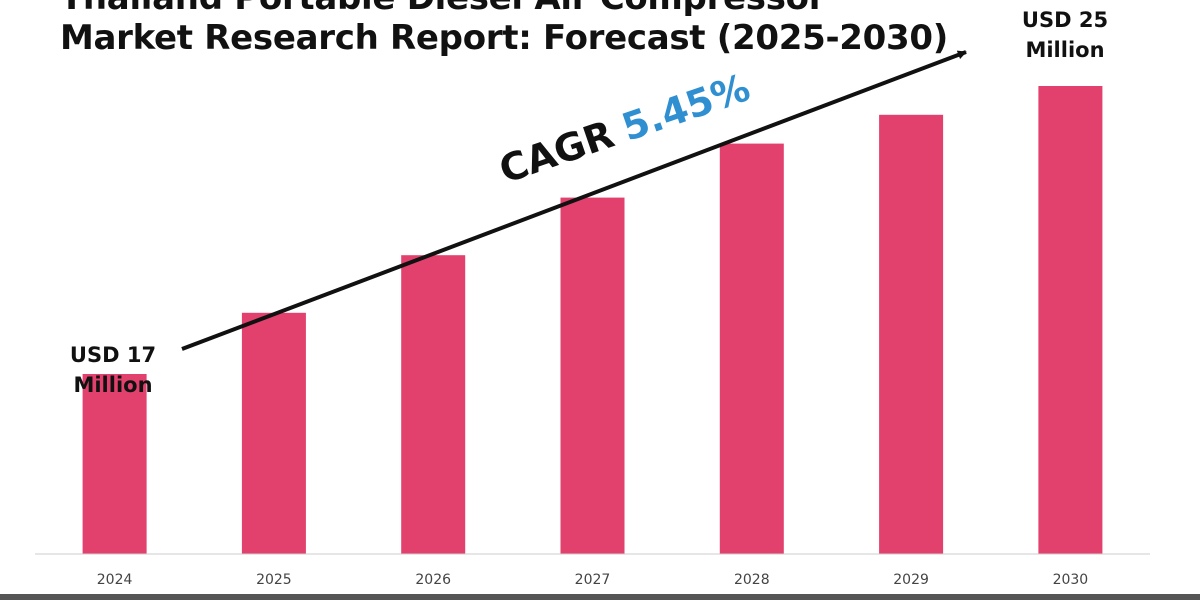 This screenshot has height=600, width=1200. Describe the element at coordinates (1065, 50) in the screenshot. I see `end-value-unit: Million` at that location.